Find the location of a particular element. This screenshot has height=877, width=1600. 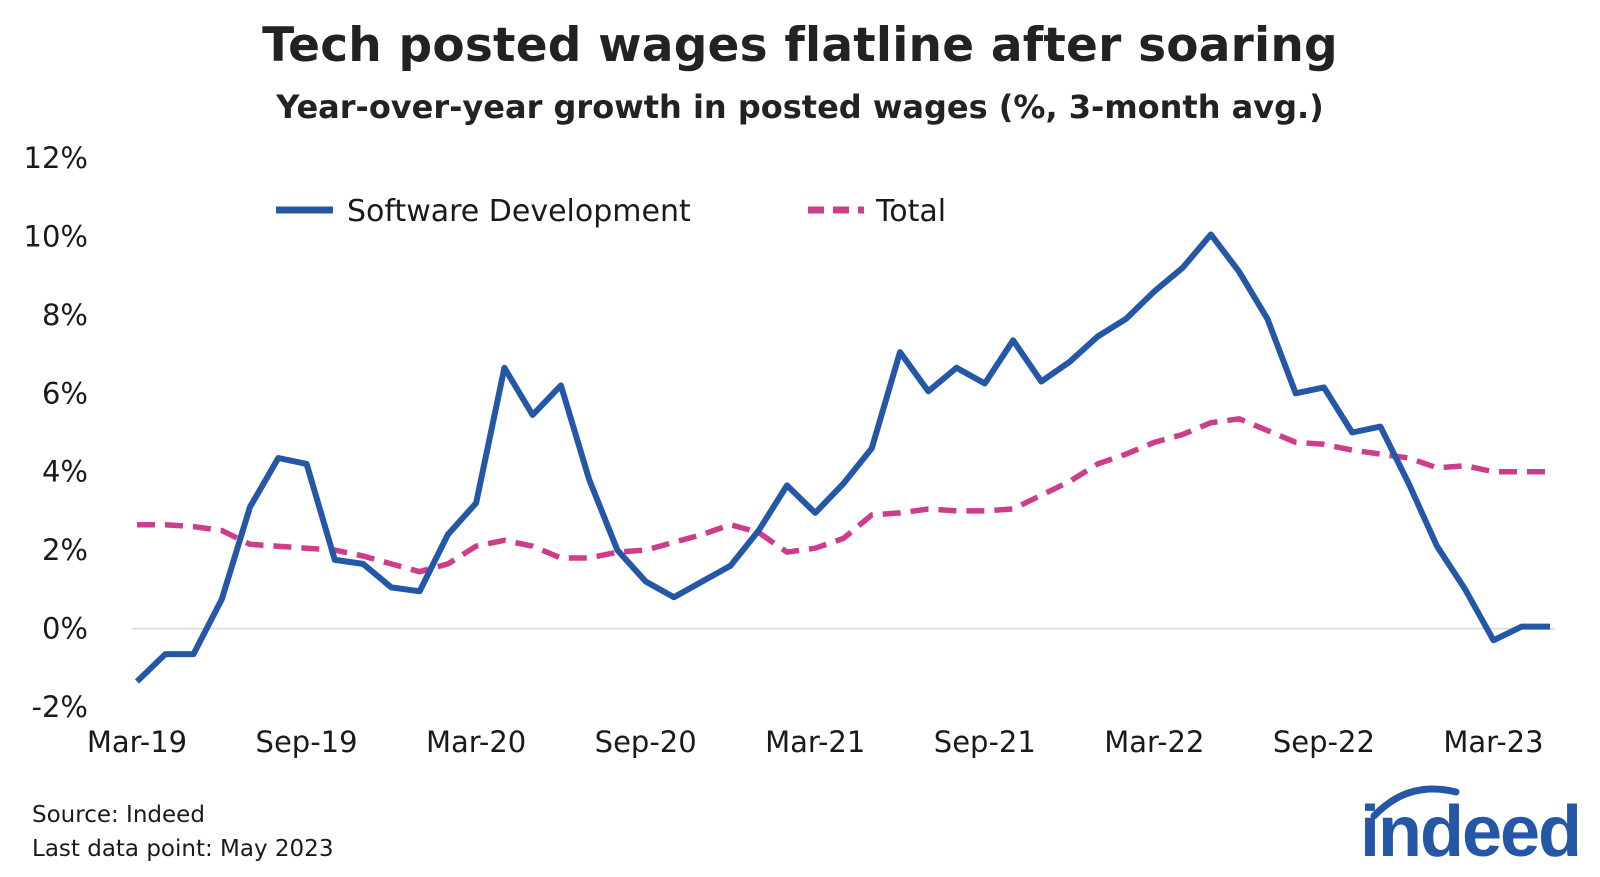

x-tick-label: Sep-19 is located at coordinates (307, 742).